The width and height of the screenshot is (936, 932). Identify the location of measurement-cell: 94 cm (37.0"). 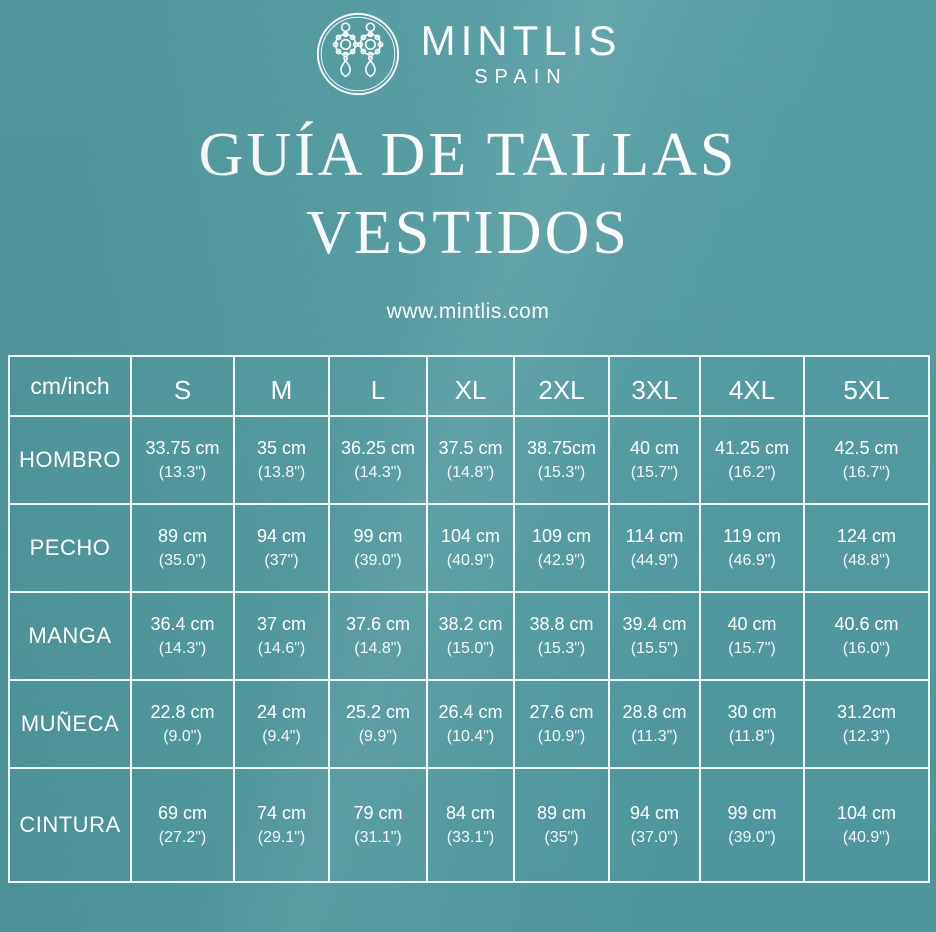
(654, 825).